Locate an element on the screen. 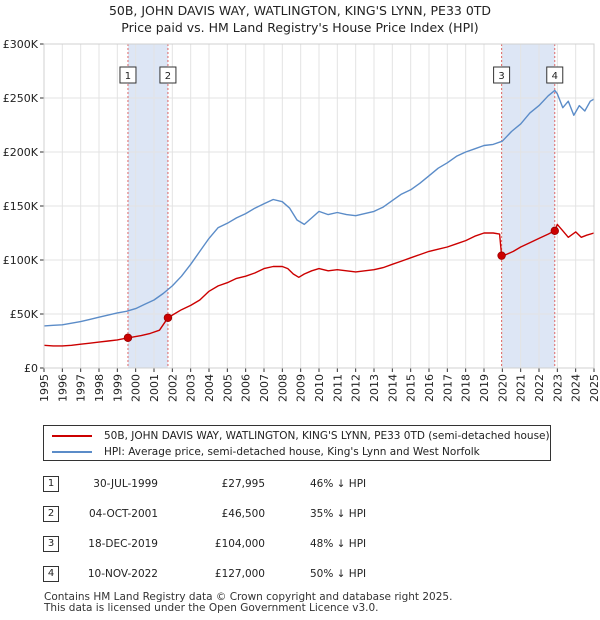  x-tick-label: 2008 is located at coordinates (282, 388).